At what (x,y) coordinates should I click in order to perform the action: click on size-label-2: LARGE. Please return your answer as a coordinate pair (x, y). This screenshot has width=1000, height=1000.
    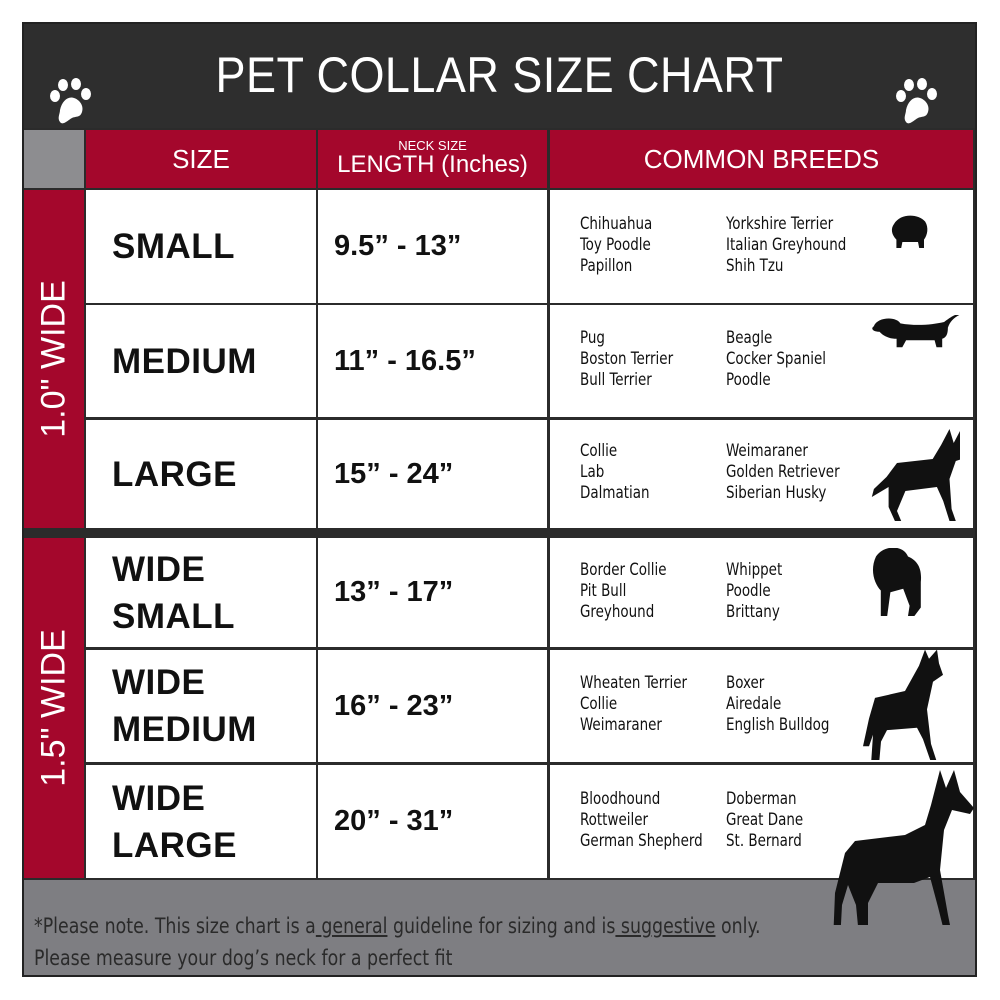
    Looking at the image, I should click on (174, 845).